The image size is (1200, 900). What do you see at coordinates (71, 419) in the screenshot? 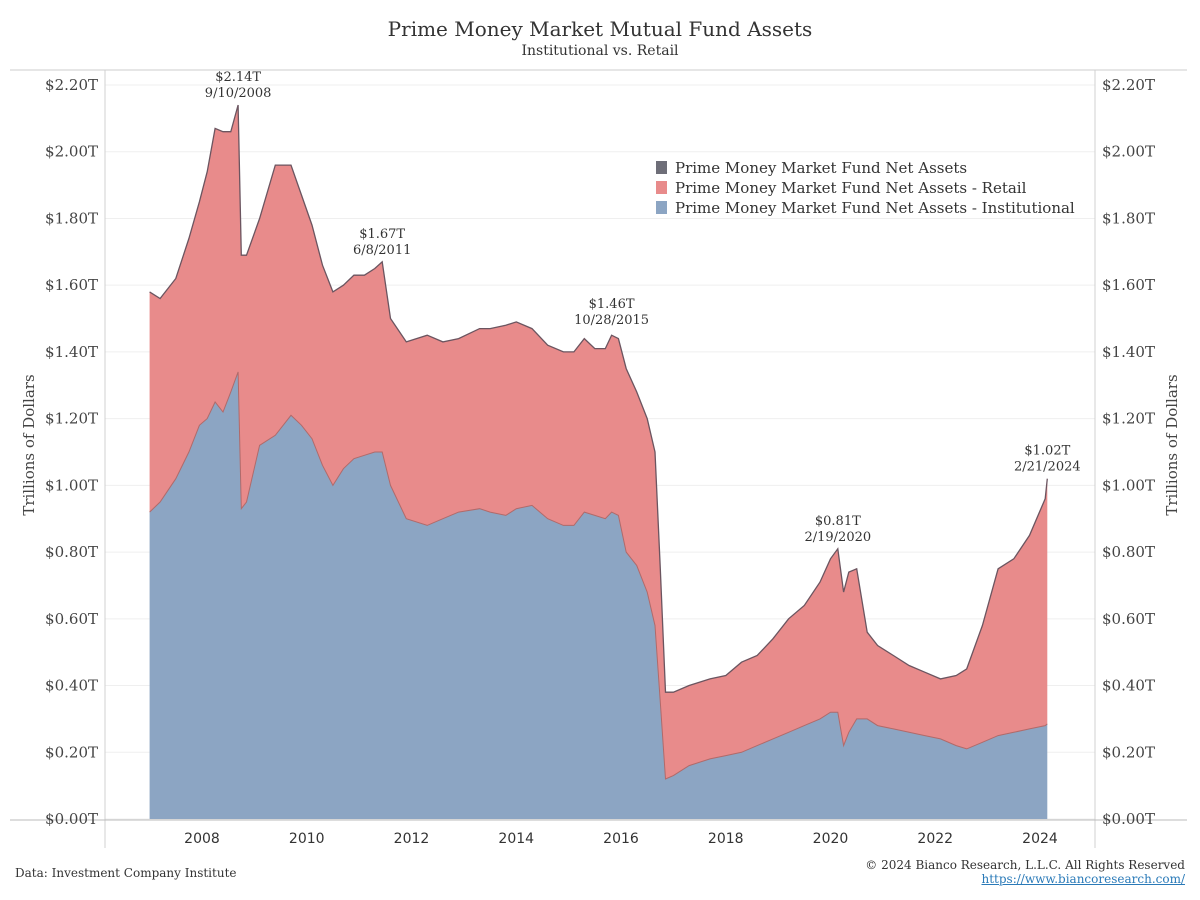
I see `y-tick-label-left: $1.20T` at bounding box center [71, 419].